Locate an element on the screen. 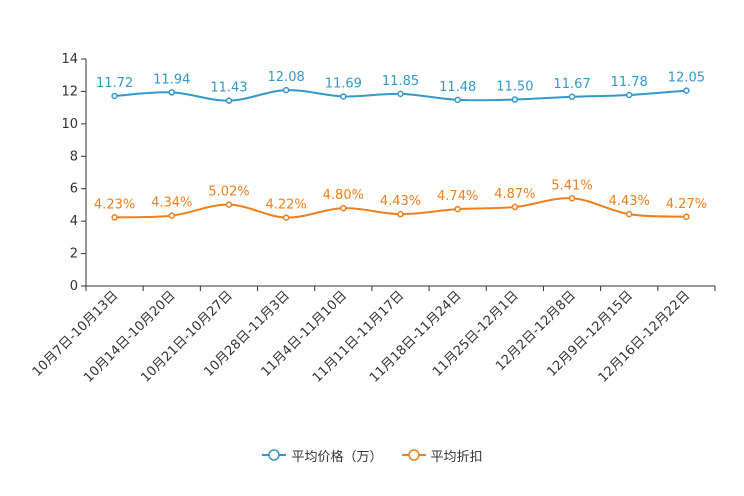  y-tick-label: 10 is located at coordinates (69, 124).